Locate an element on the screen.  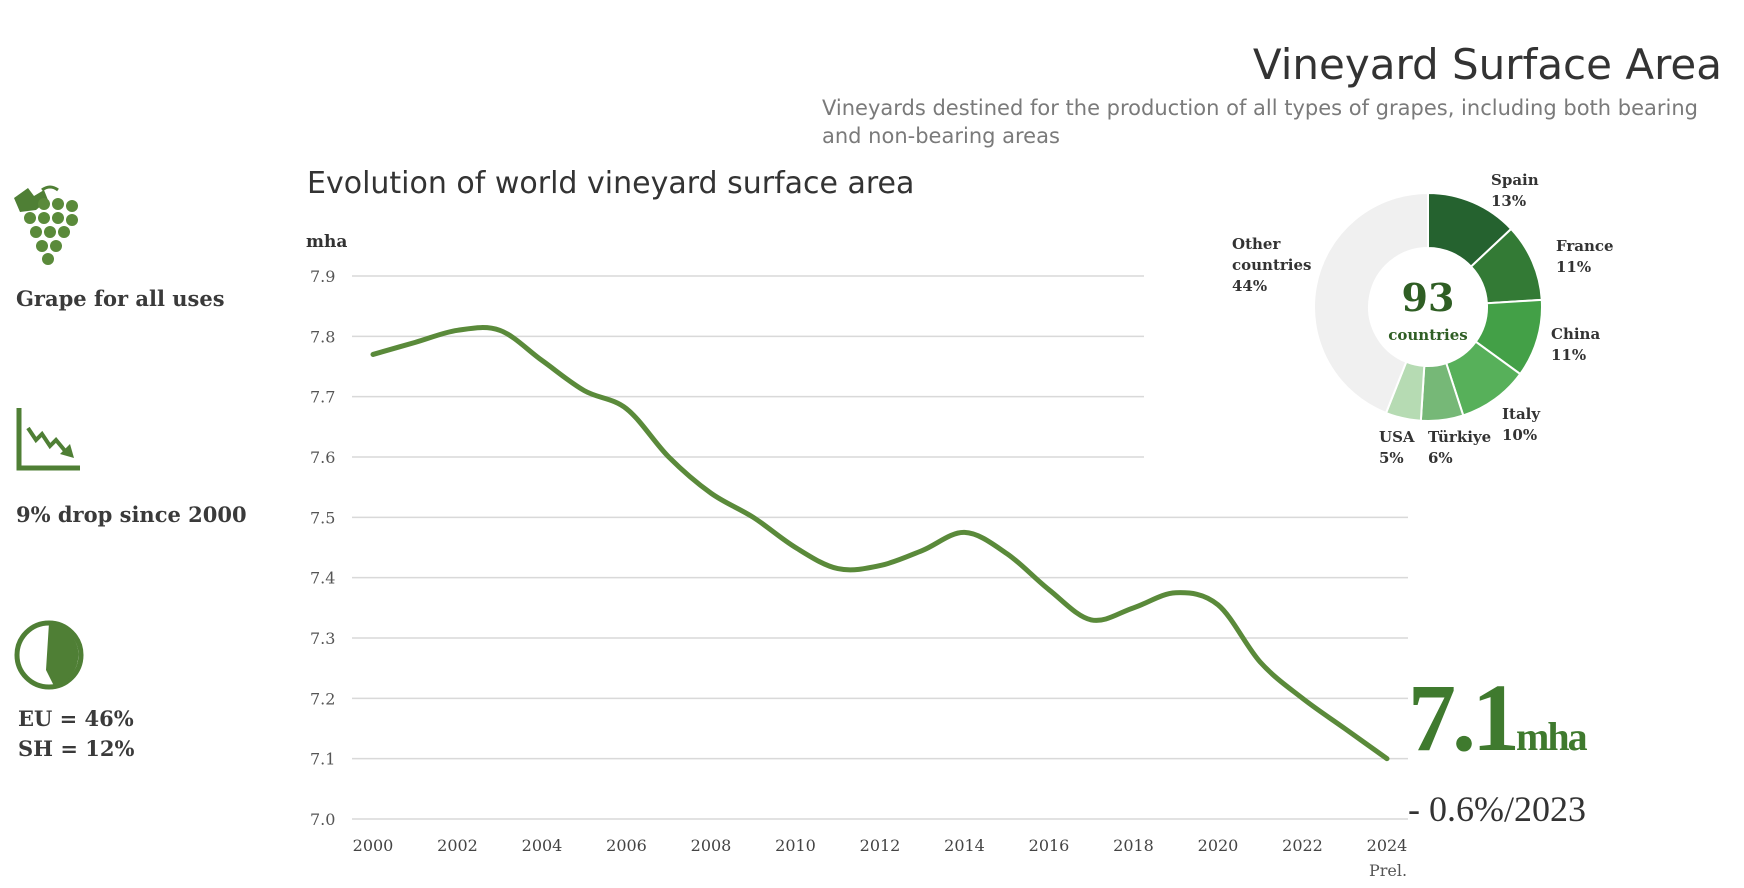
pie-label: countries is located at coordinates (1271, 265).